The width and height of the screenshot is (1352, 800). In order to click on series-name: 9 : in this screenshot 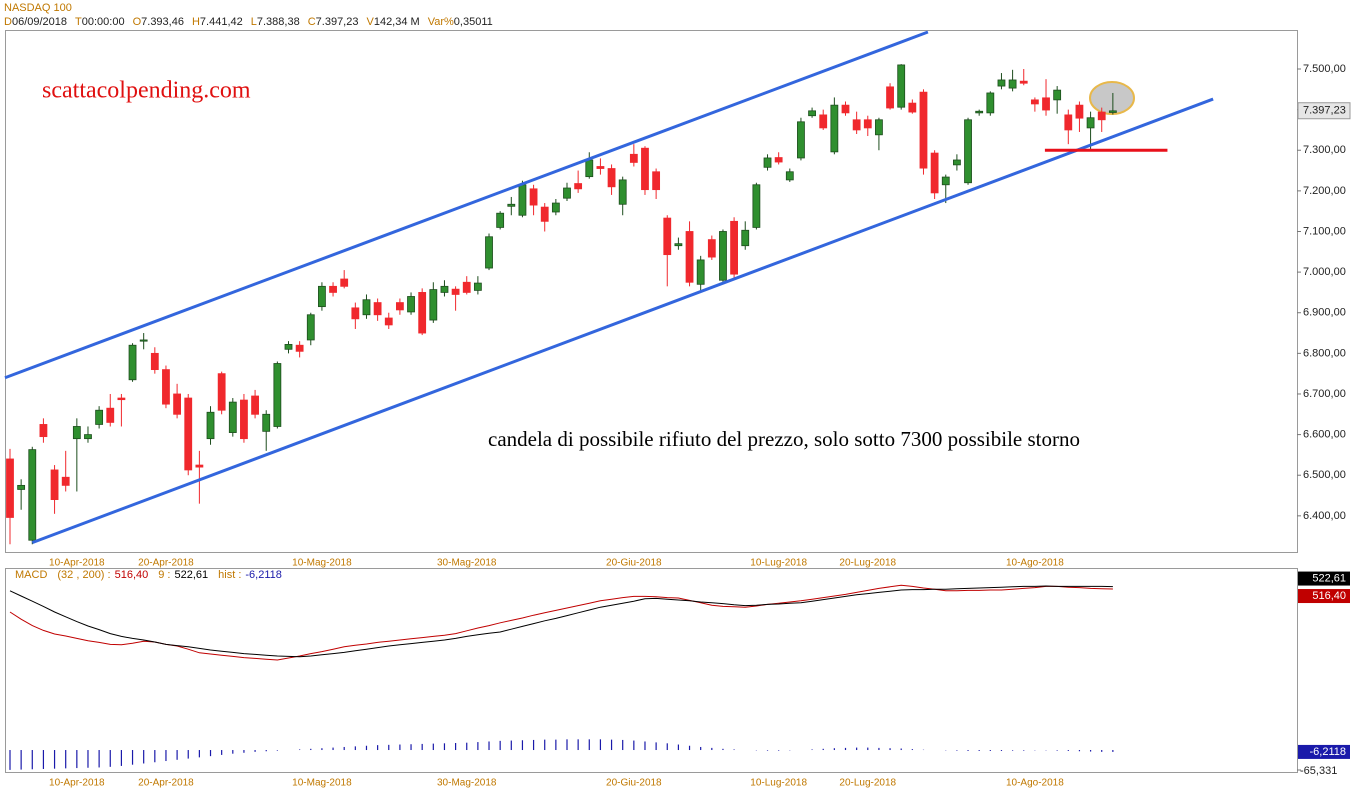, I will do `click(164, 575)`.